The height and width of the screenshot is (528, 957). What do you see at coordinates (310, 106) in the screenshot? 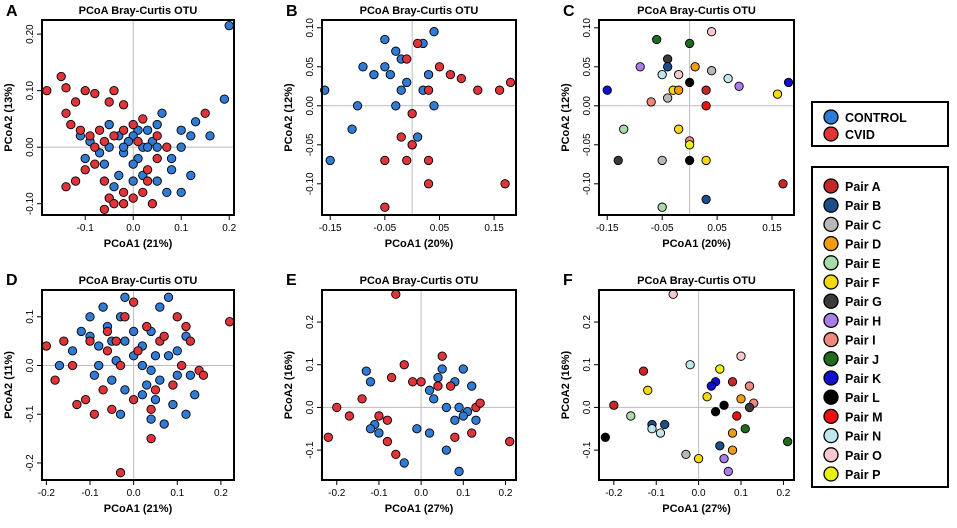
I see `y-tick-label: 0.00` at bounding box center [310, 106].